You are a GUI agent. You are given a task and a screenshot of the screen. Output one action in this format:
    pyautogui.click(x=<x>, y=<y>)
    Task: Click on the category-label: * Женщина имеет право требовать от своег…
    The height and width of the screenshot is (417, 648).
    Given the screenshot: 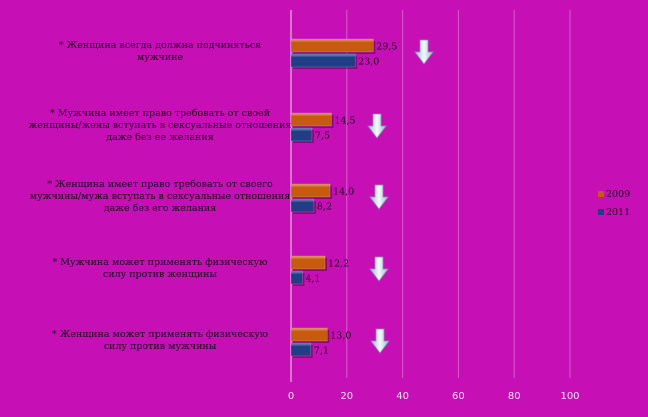 What is the action you would take?
    pyautogui.click(x=160, y=196)
    